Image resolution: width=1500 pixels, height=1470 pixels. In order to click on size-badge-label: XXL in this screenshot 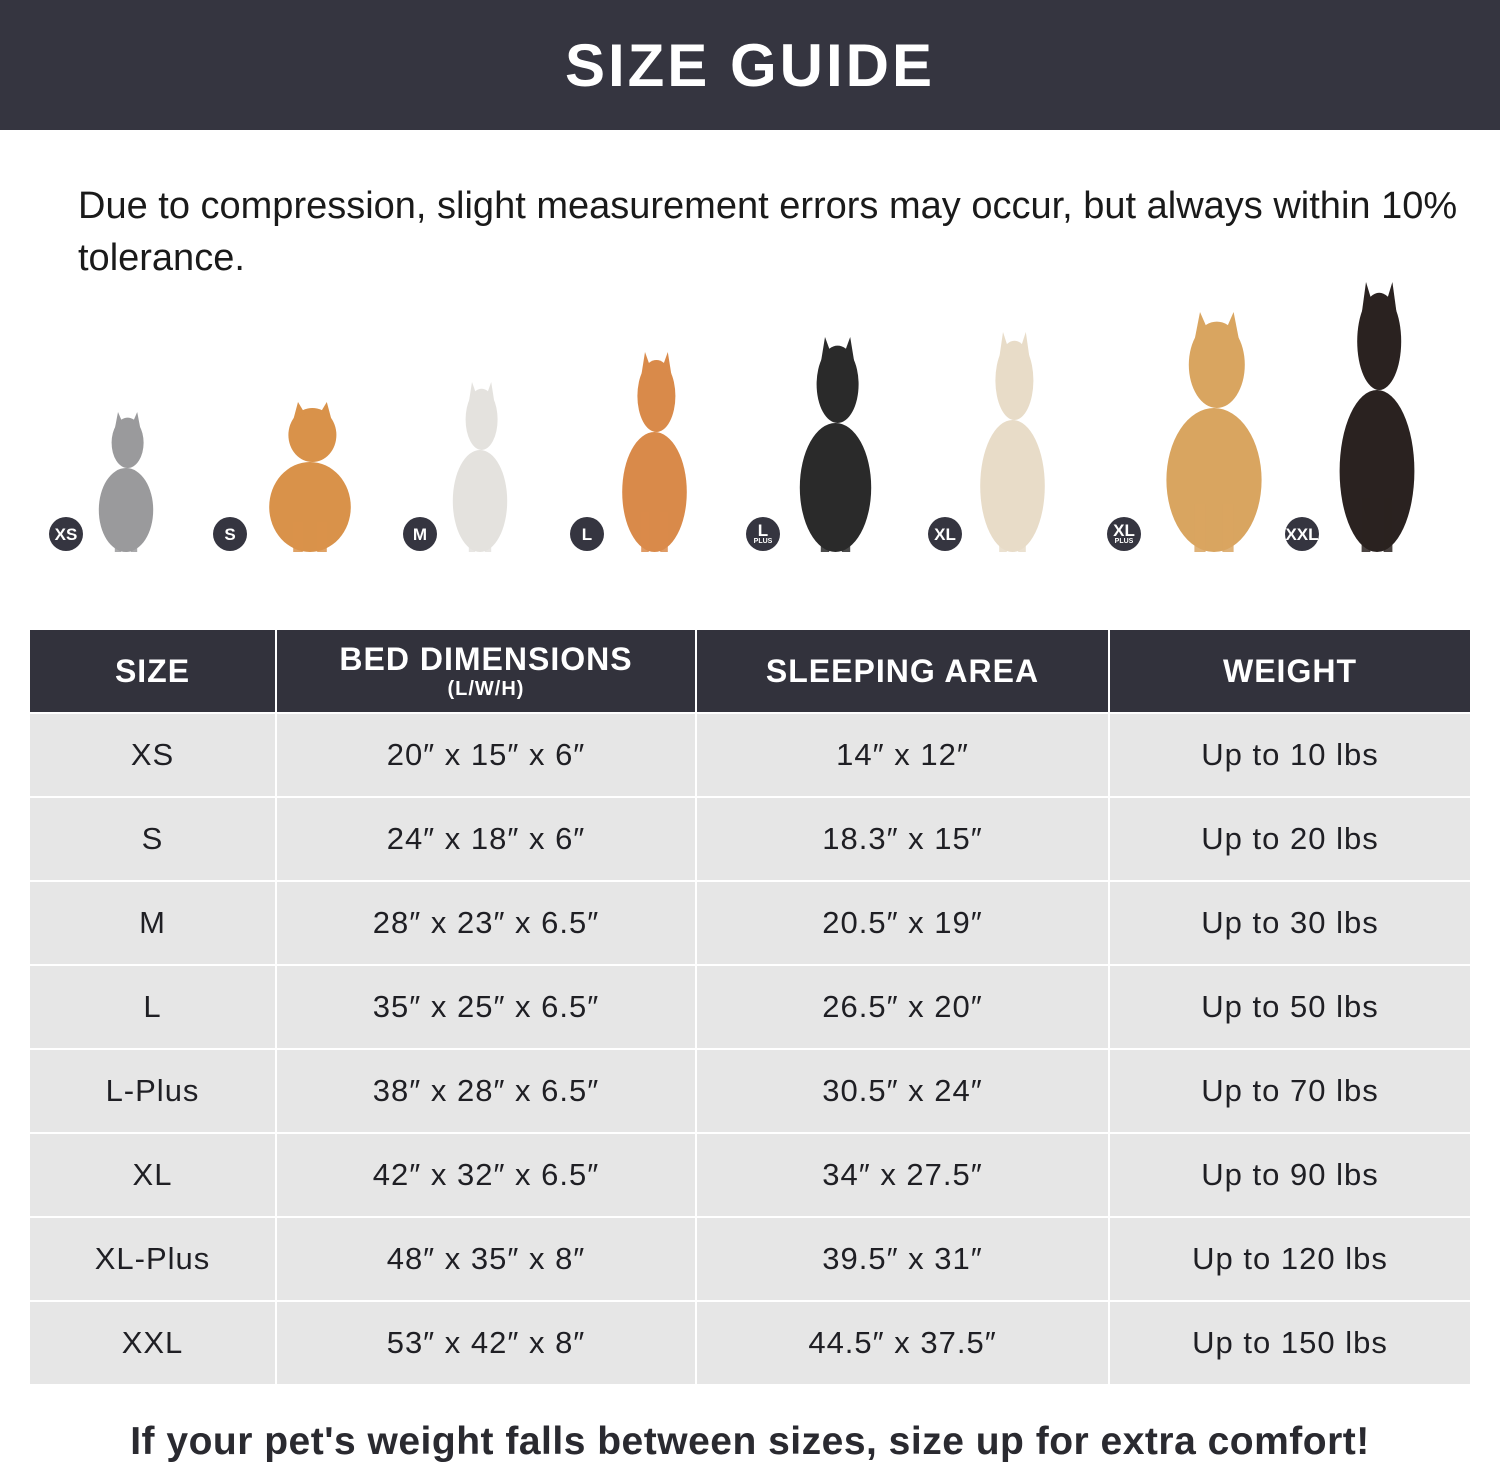, I will do `click(1302, 534)`.